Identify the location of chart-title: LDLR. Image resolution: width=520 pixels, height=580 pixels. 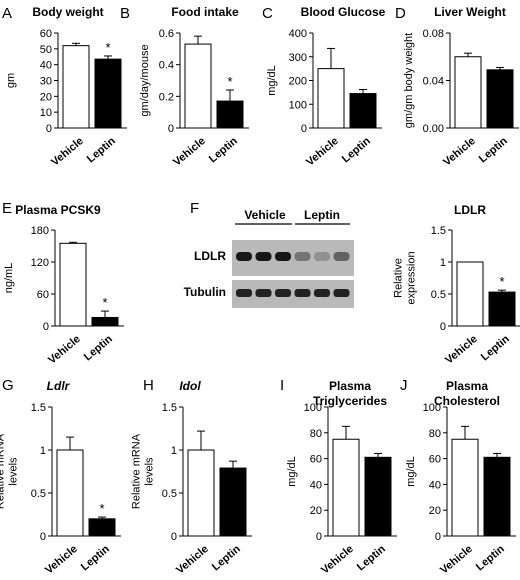
(470, 210).